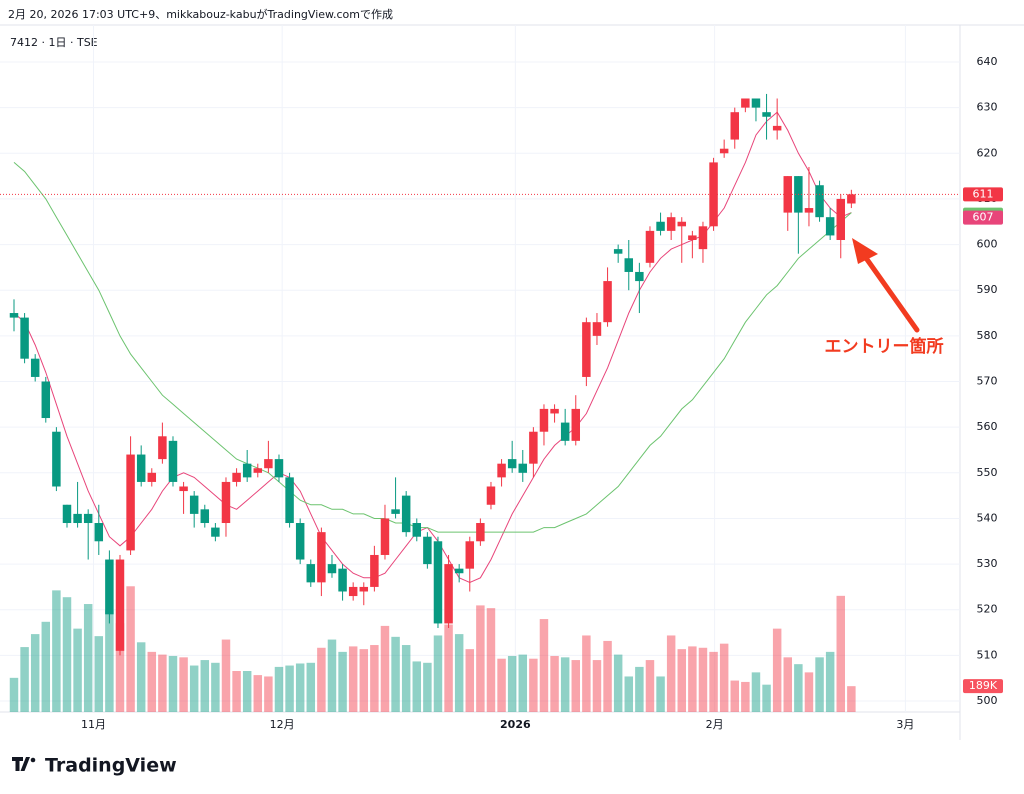 This screenshot has height=794, width=1024. What do you see at coordinates (983, 194) in the screenshot?
I see `last-price-label-box` at bounding box center [983, 194].